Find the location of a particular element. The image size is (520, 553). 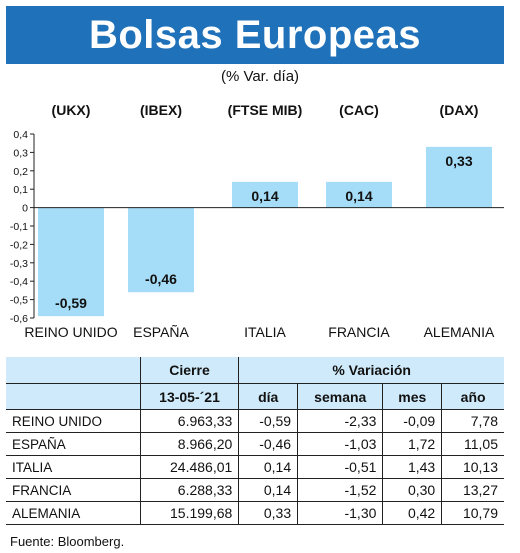

y-tick-label: 0 is located at coordinates (25, 209).